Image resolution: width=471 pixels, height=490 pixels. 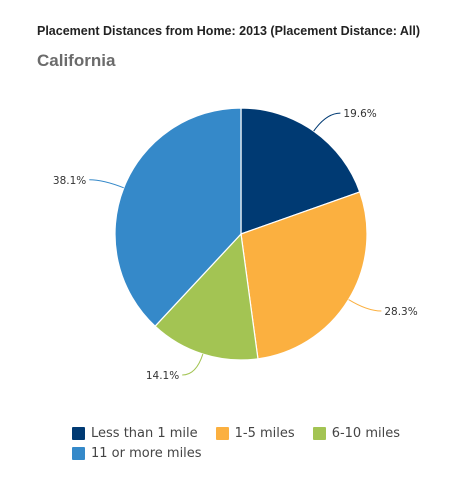 What do you see at coordinates (365, 433) in the screenshot?
I see `legend-label-6-10-miles: 6-10 miles` at bounding box center [365, 433].